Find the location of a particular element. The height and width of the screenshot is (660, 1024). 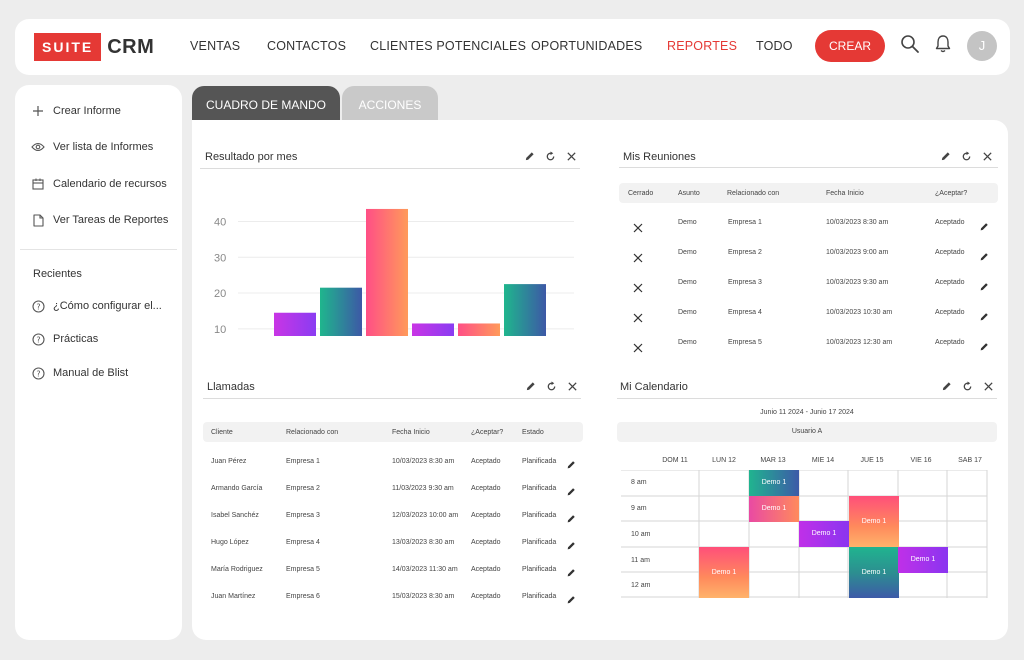

sidebar-item-calendario-recursos: Calendario de recursos is located at coordinates (99, 184).